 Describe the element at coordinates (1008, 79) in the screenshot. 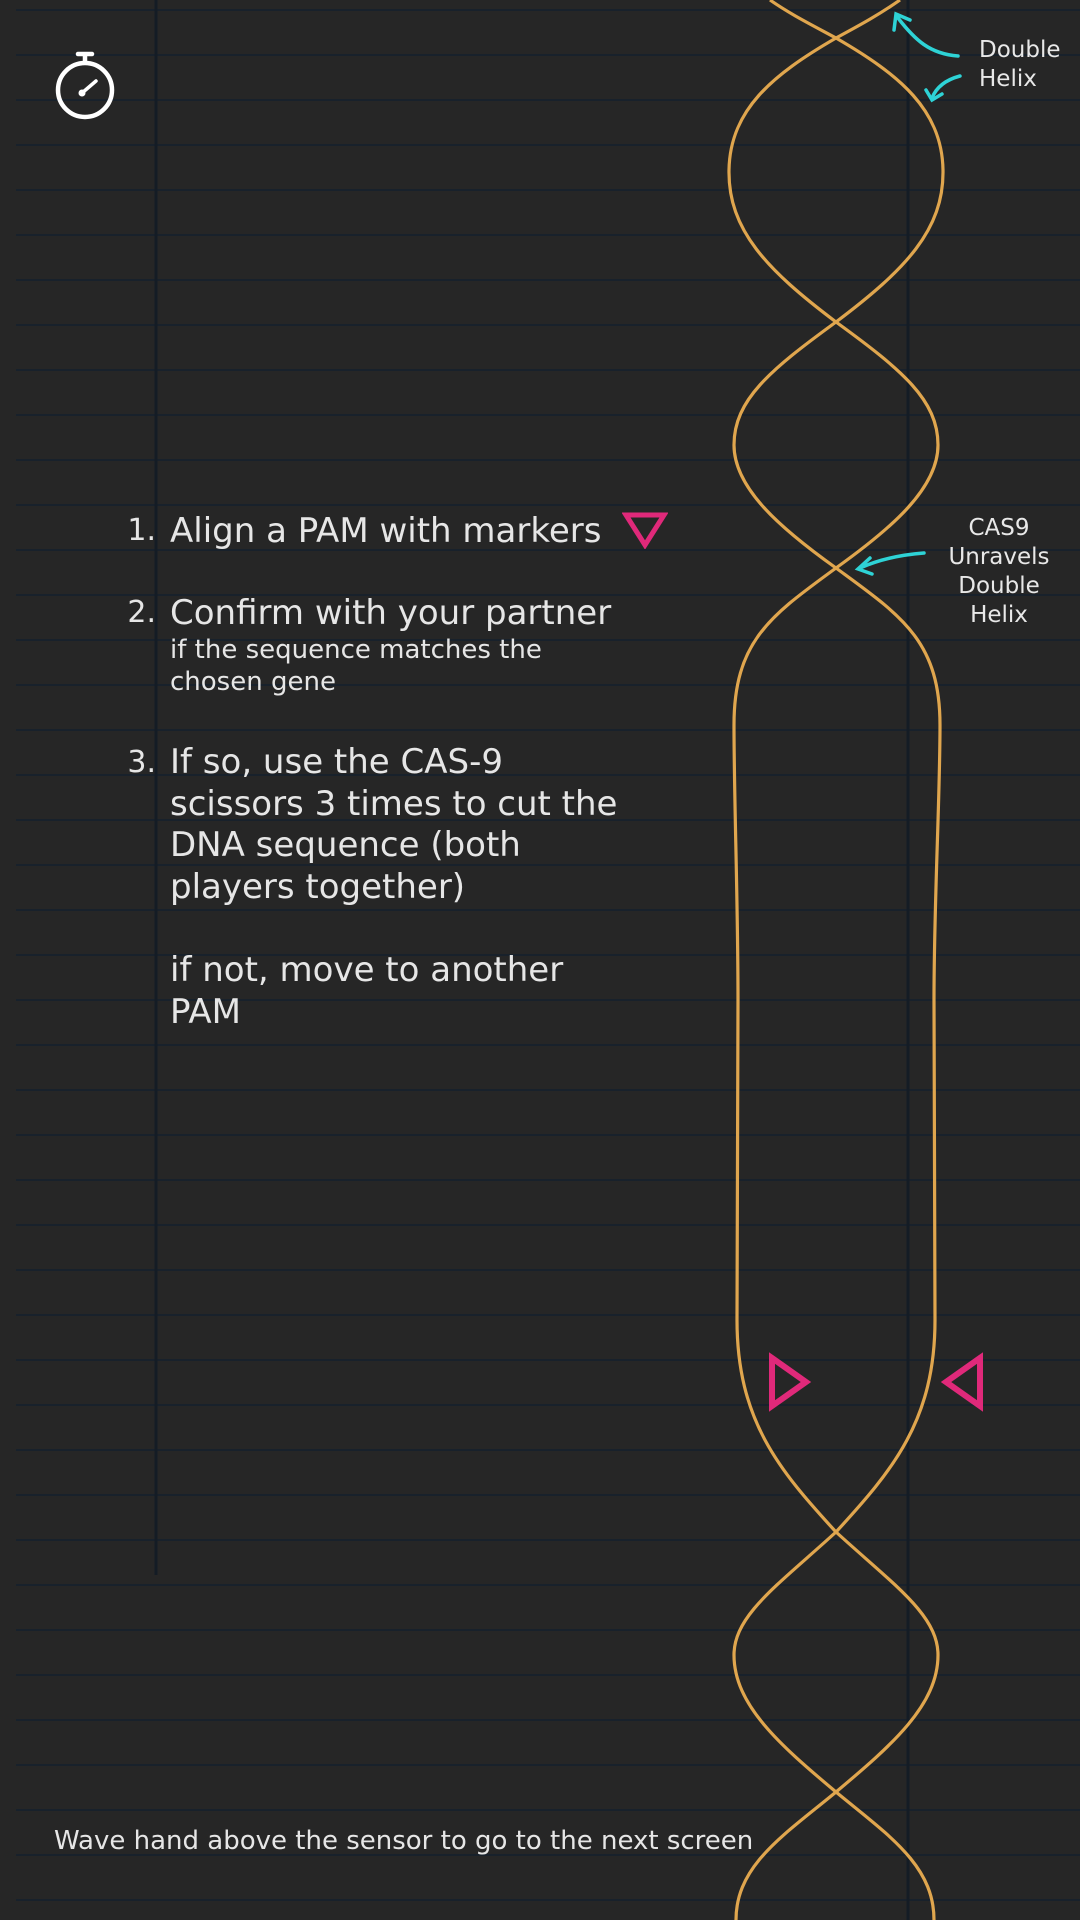

I see `annotation-line: Helix` at that location.